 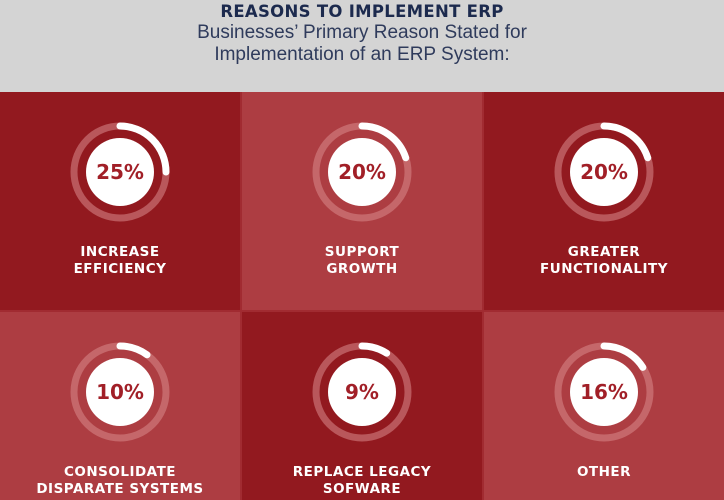 I want to click on stat-label-line: CONSOLIDATE, so click(x=120, y=472).